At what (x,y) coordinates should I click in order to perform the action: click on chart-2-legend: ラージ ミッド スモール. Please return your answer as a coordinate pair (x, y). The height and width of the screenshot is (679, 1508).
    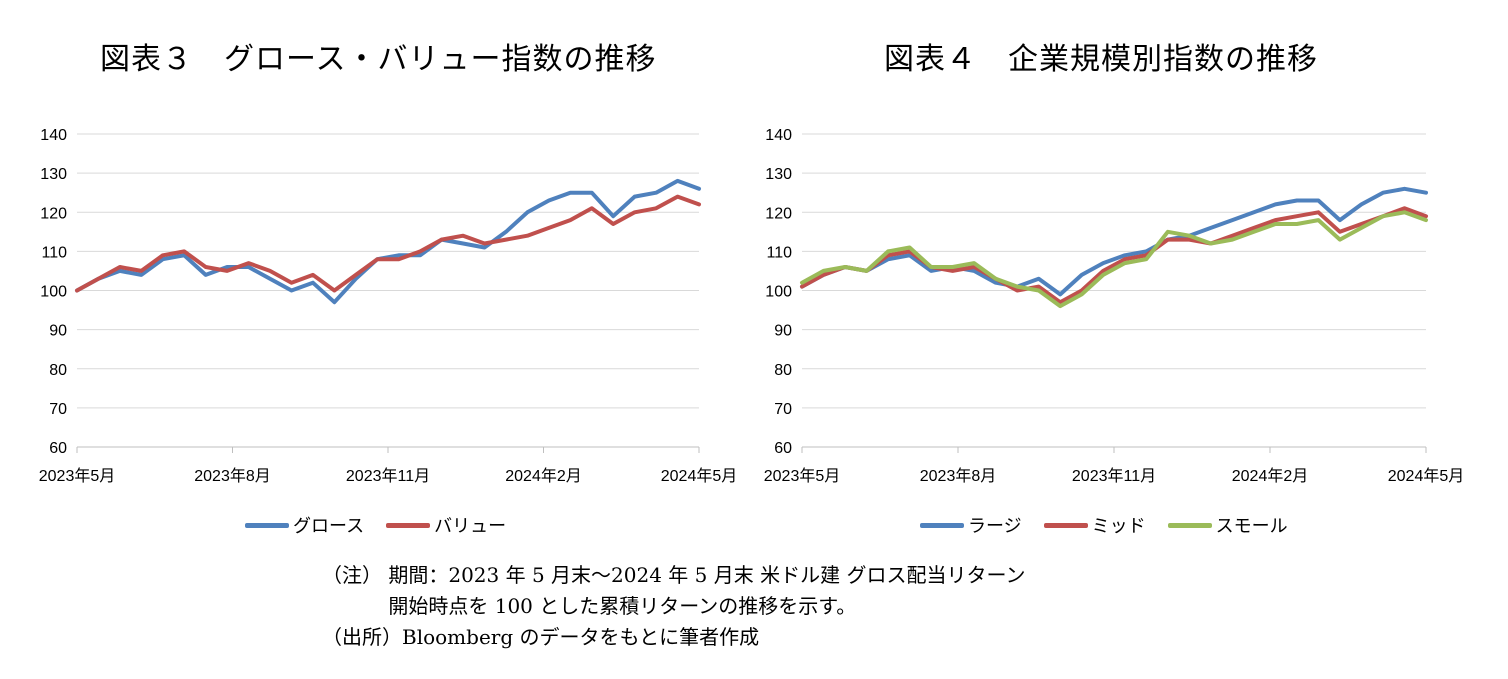
    Looking at the image, I should click on (1104, 525).